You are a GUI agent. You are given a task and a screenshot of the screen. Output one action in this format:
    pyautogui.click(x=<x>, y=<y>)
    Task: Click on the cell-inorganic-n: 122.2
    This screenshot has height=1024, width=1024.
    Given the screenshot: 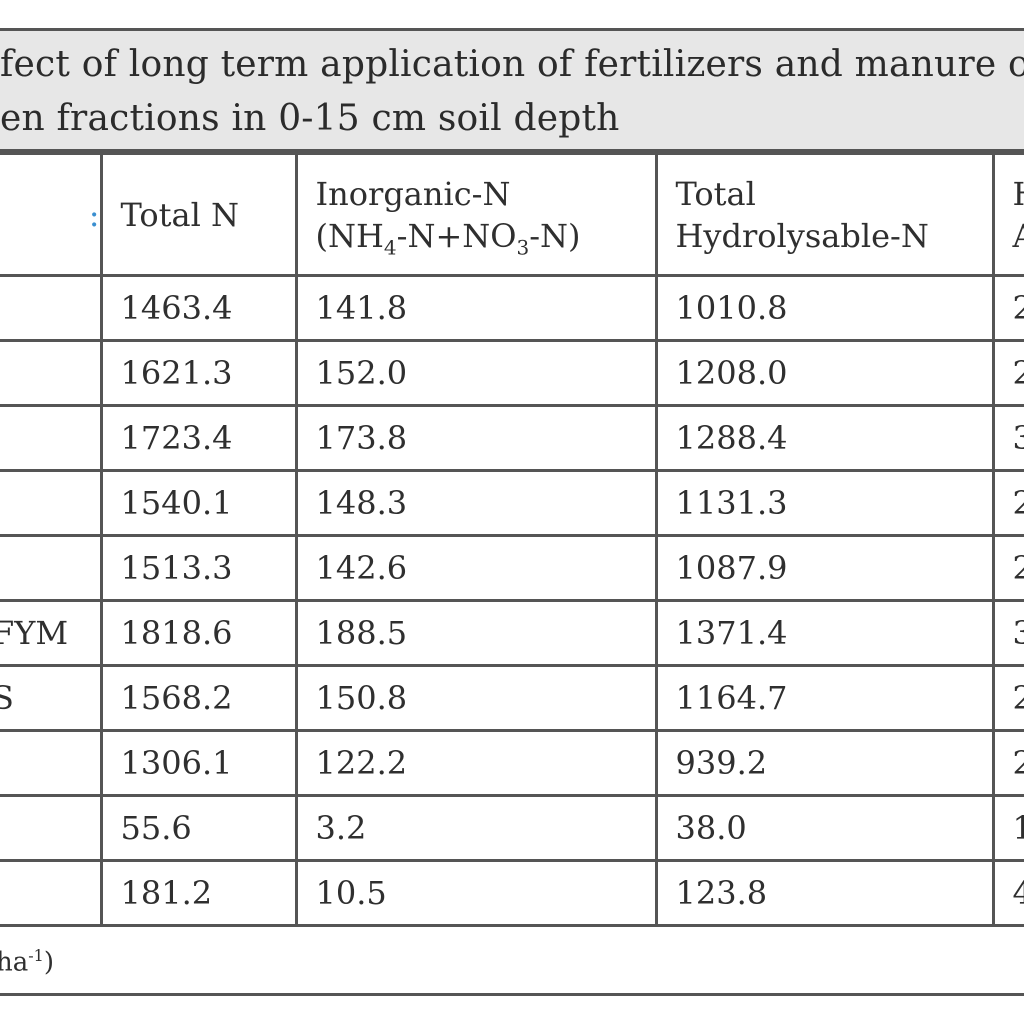 What is the action you would take?
    pyautogui.click(x=476, y=763)
    